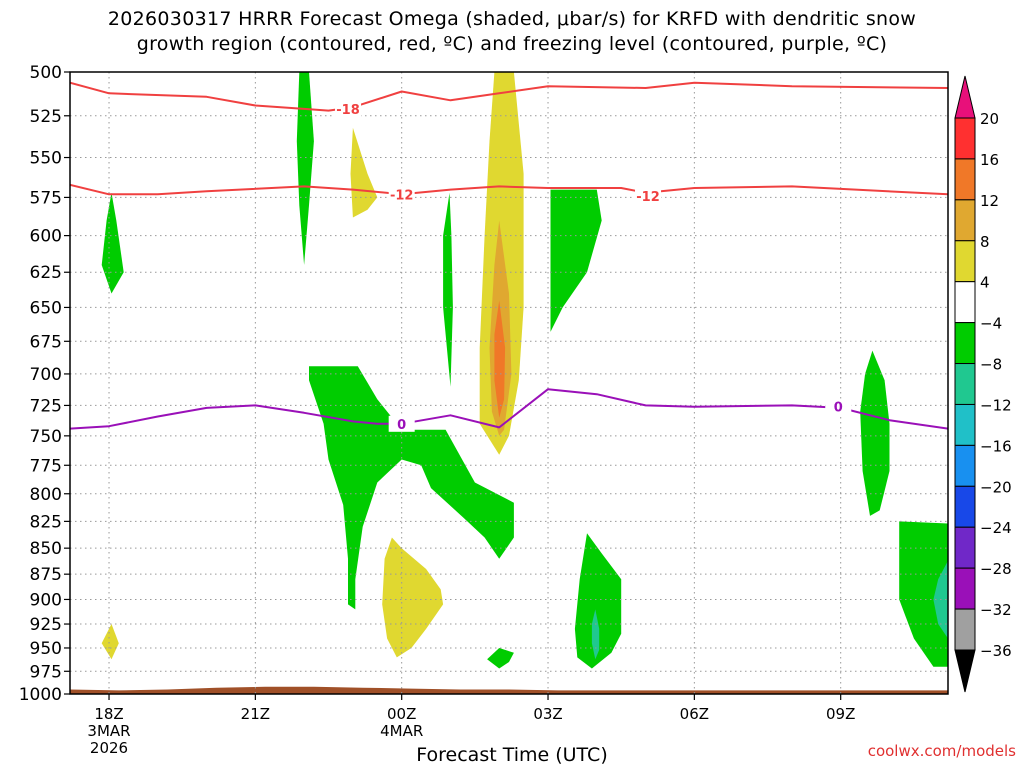 The width and height of the screenshot is (1024, 768). What do you see at coordinates (46, 522) in the screenshot?
I see `y-tick-label: 825` at bounding box center [46, 522].